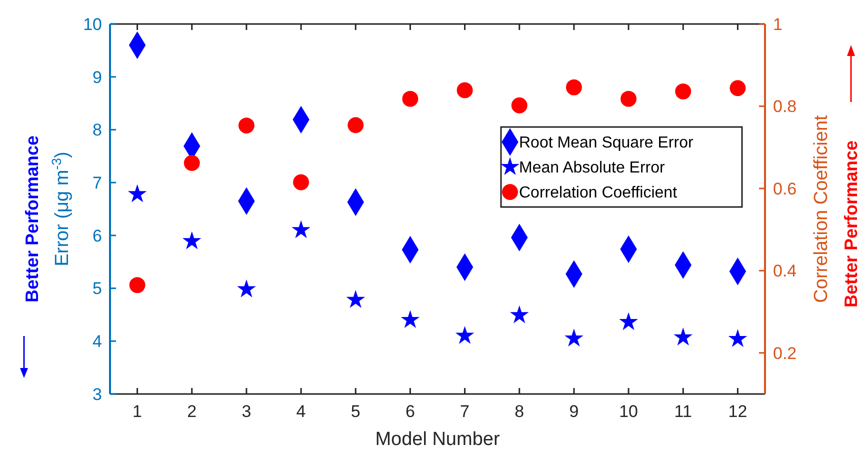  I want to click on legend-label: Root Mean Square Error, so click(606, 143).